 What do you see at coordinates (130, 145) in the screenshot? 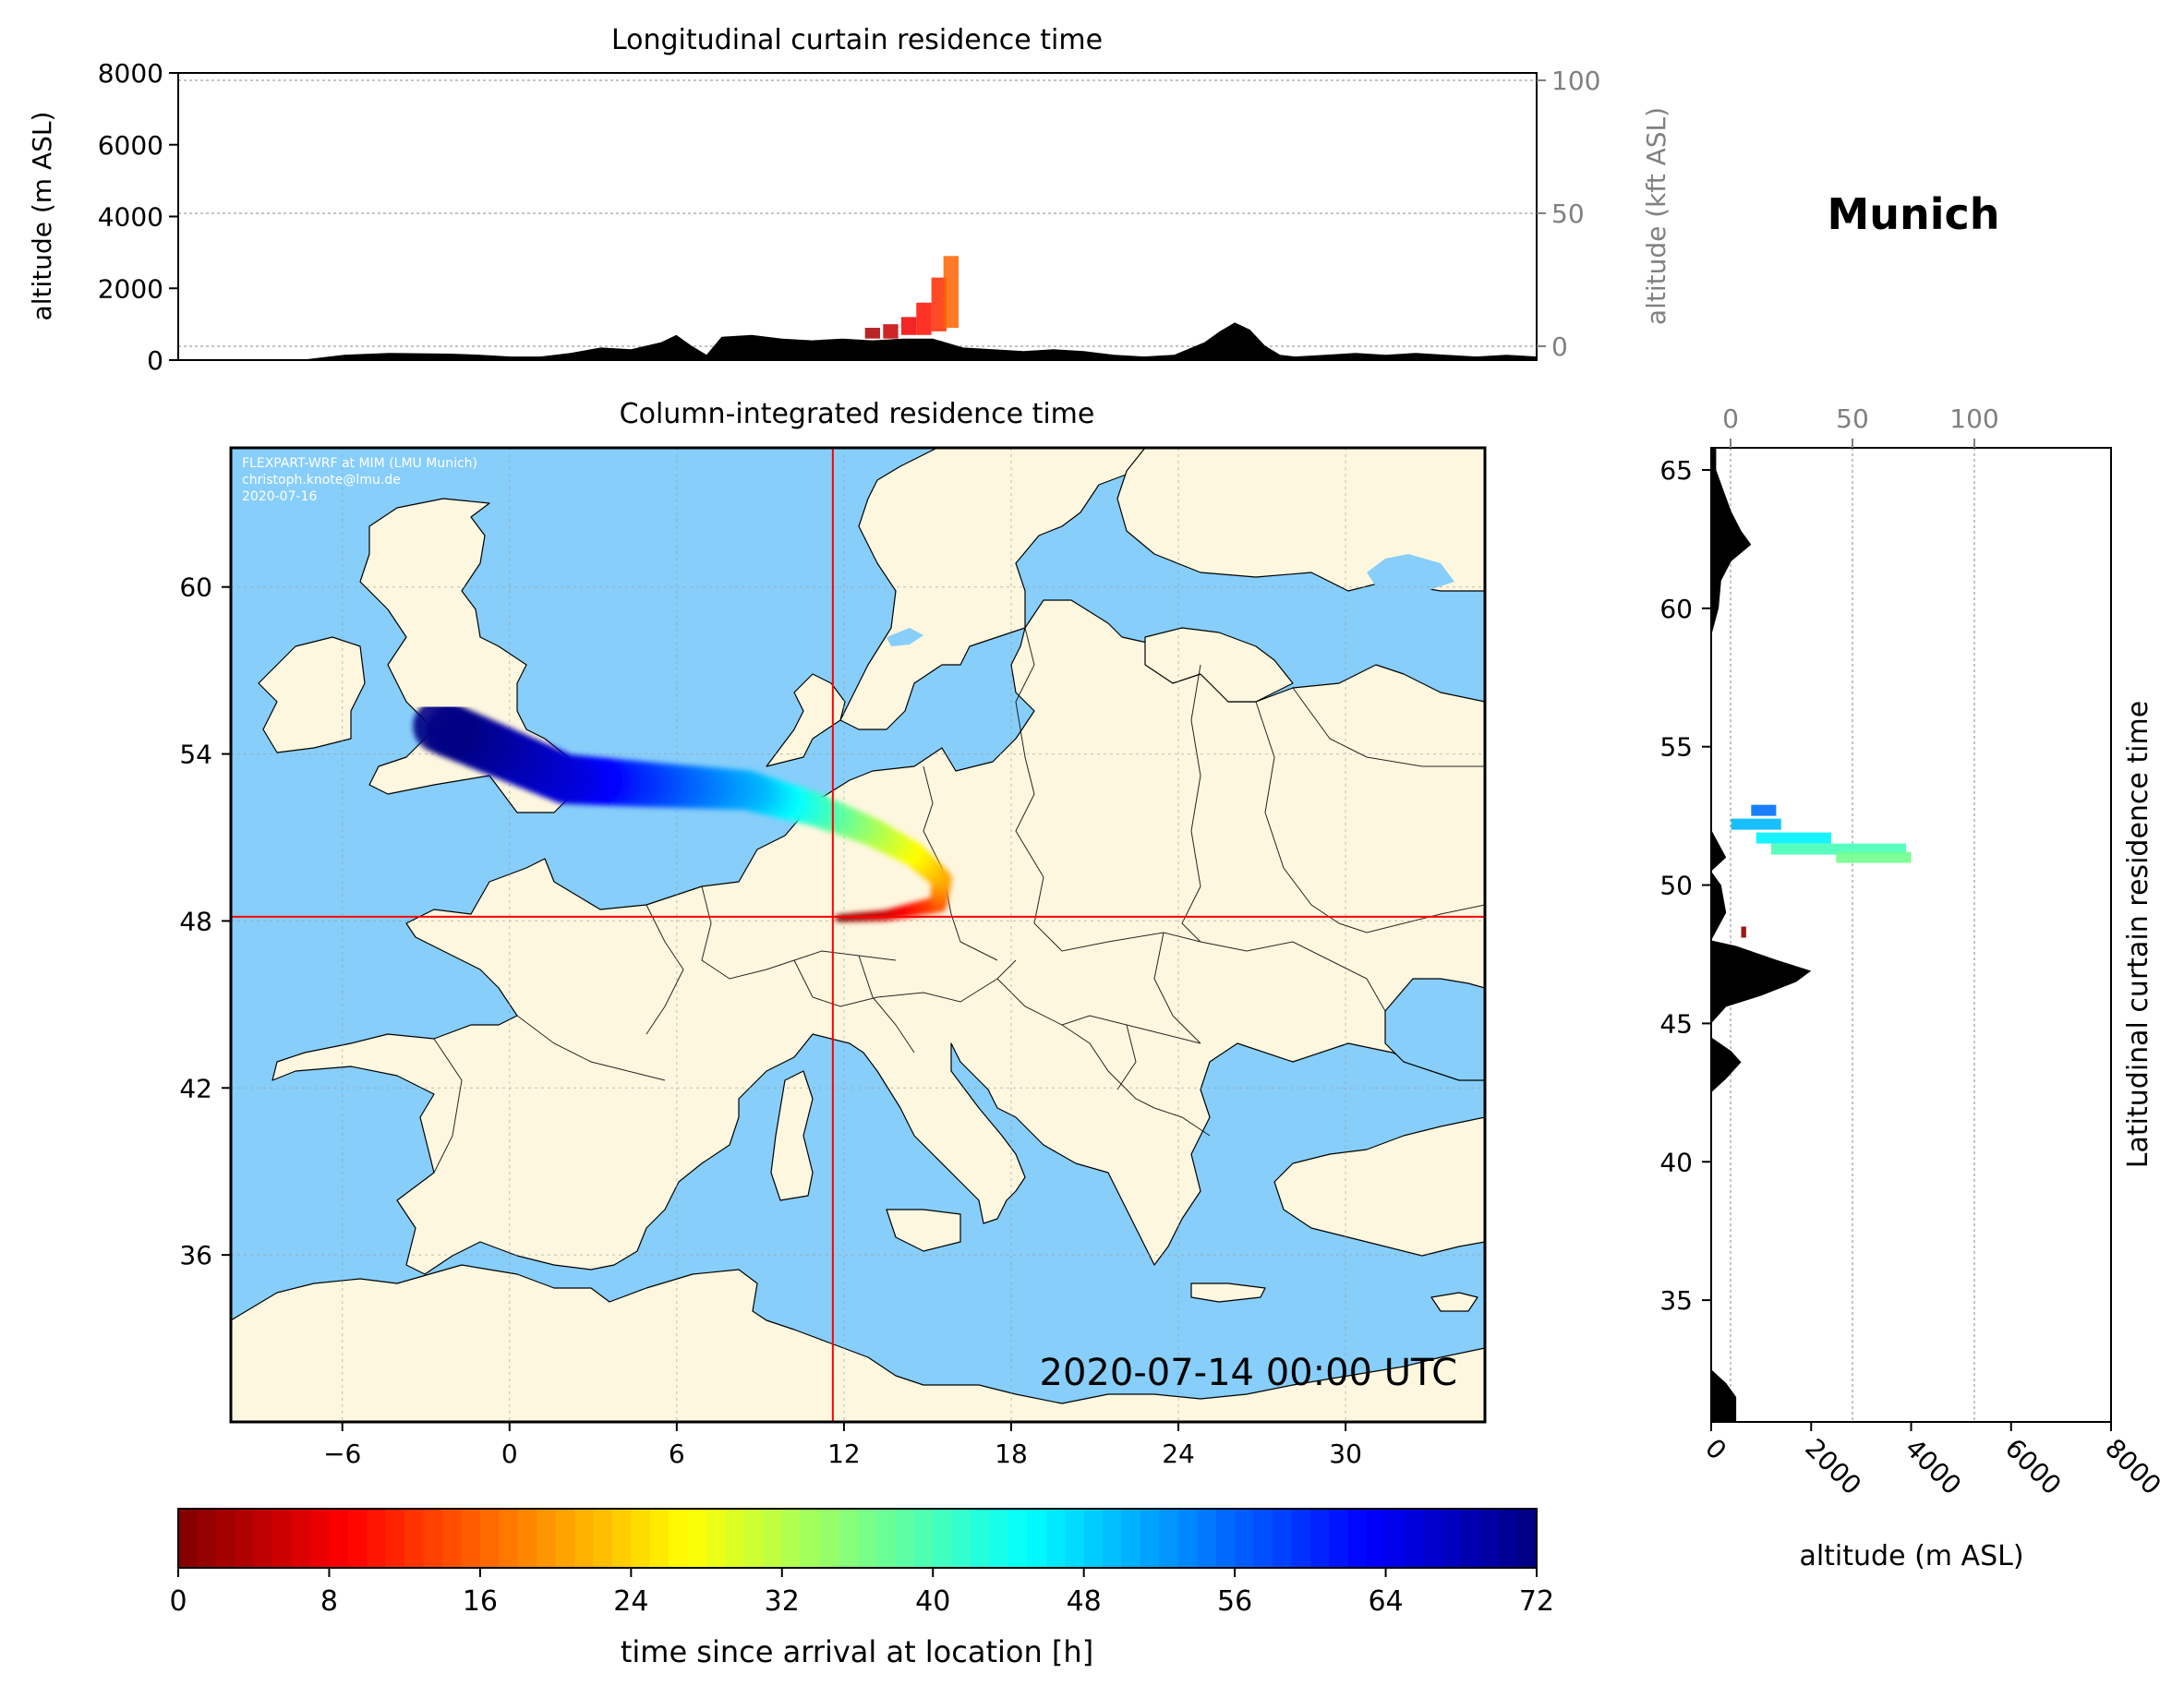
I see `top-y-tick-label: 6000` at bounding box center [130, 145].